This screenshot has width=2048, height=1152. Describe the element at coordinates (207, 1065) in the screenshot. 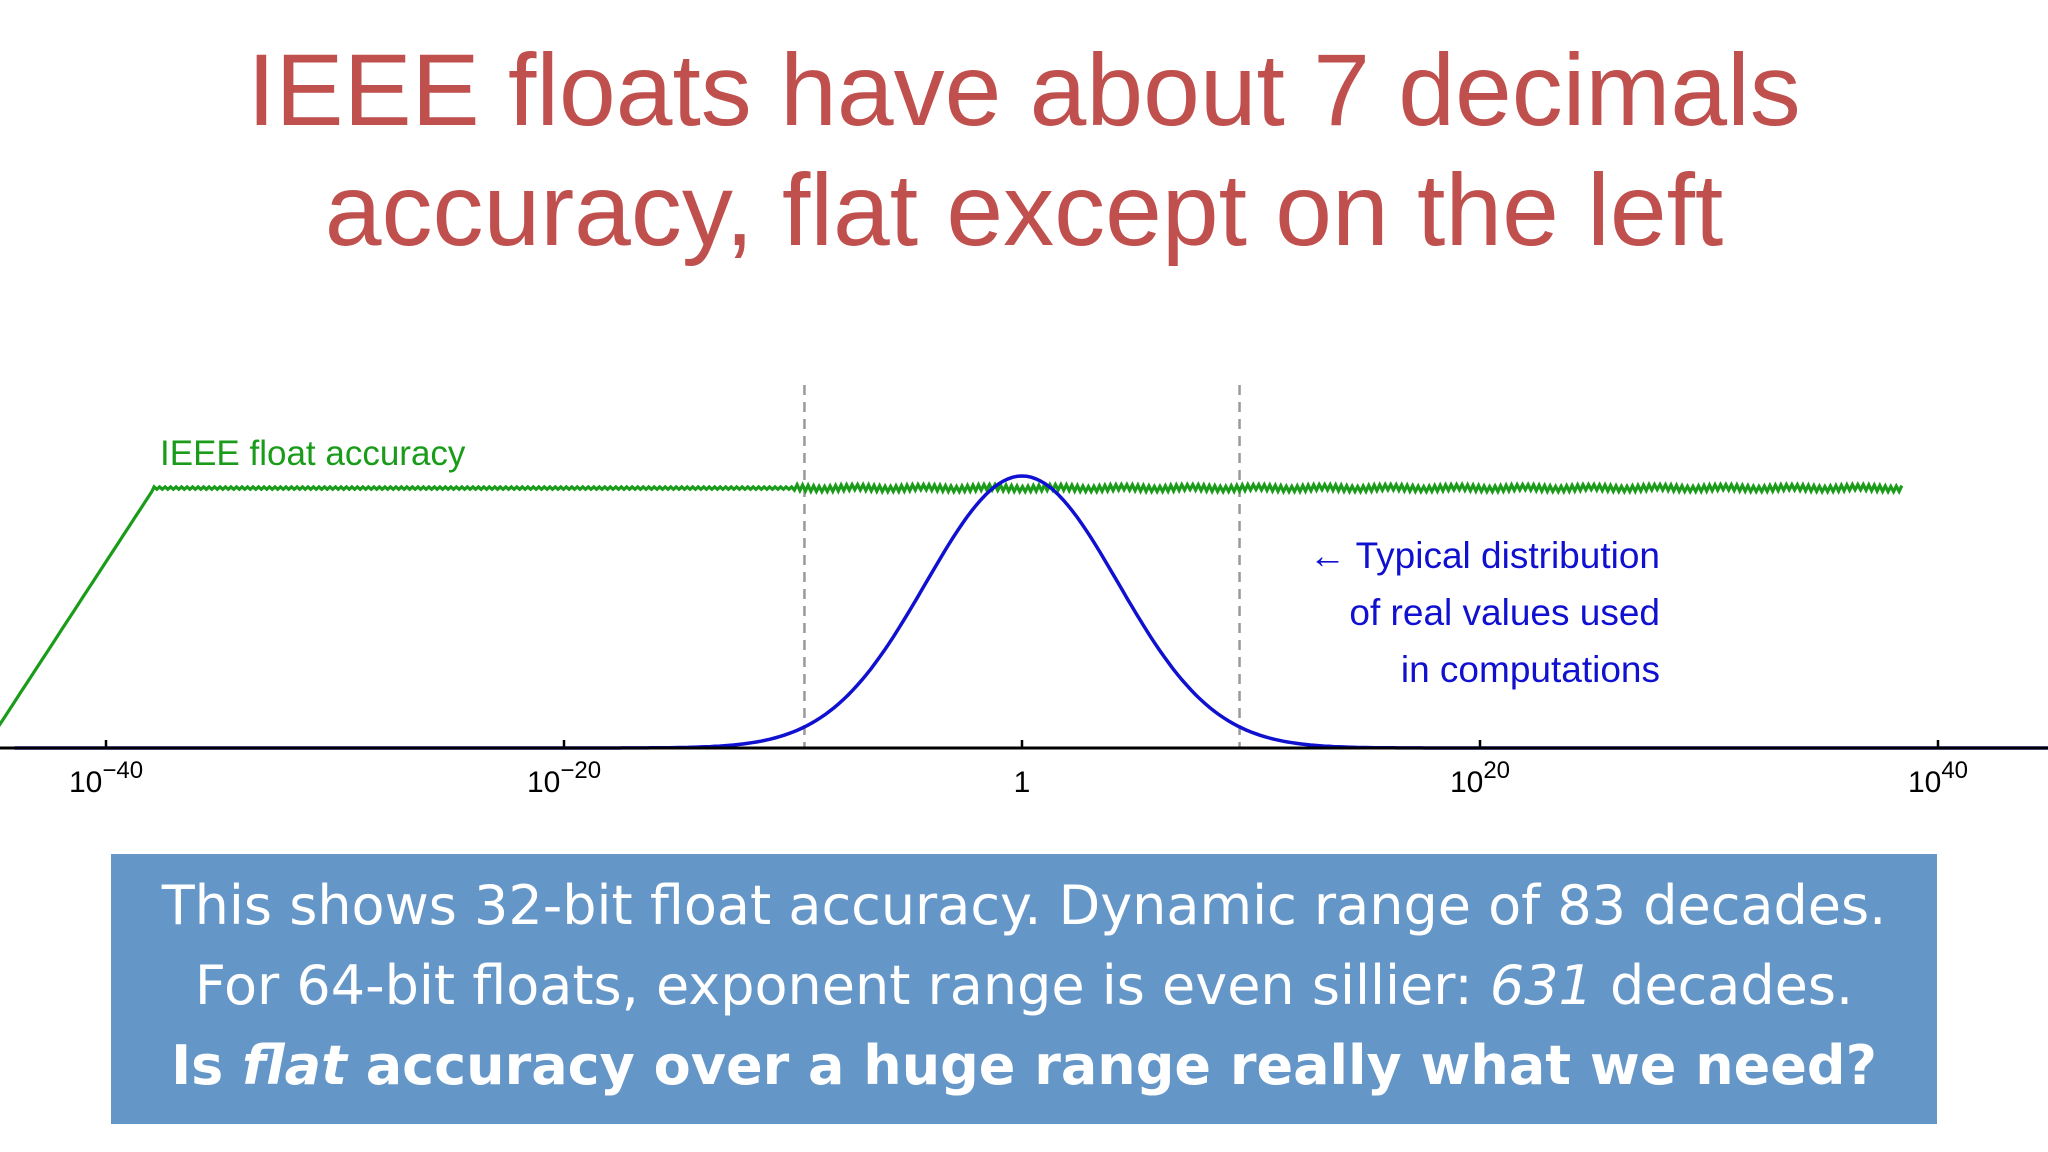

I see `callout-question-start: Is` at that location.